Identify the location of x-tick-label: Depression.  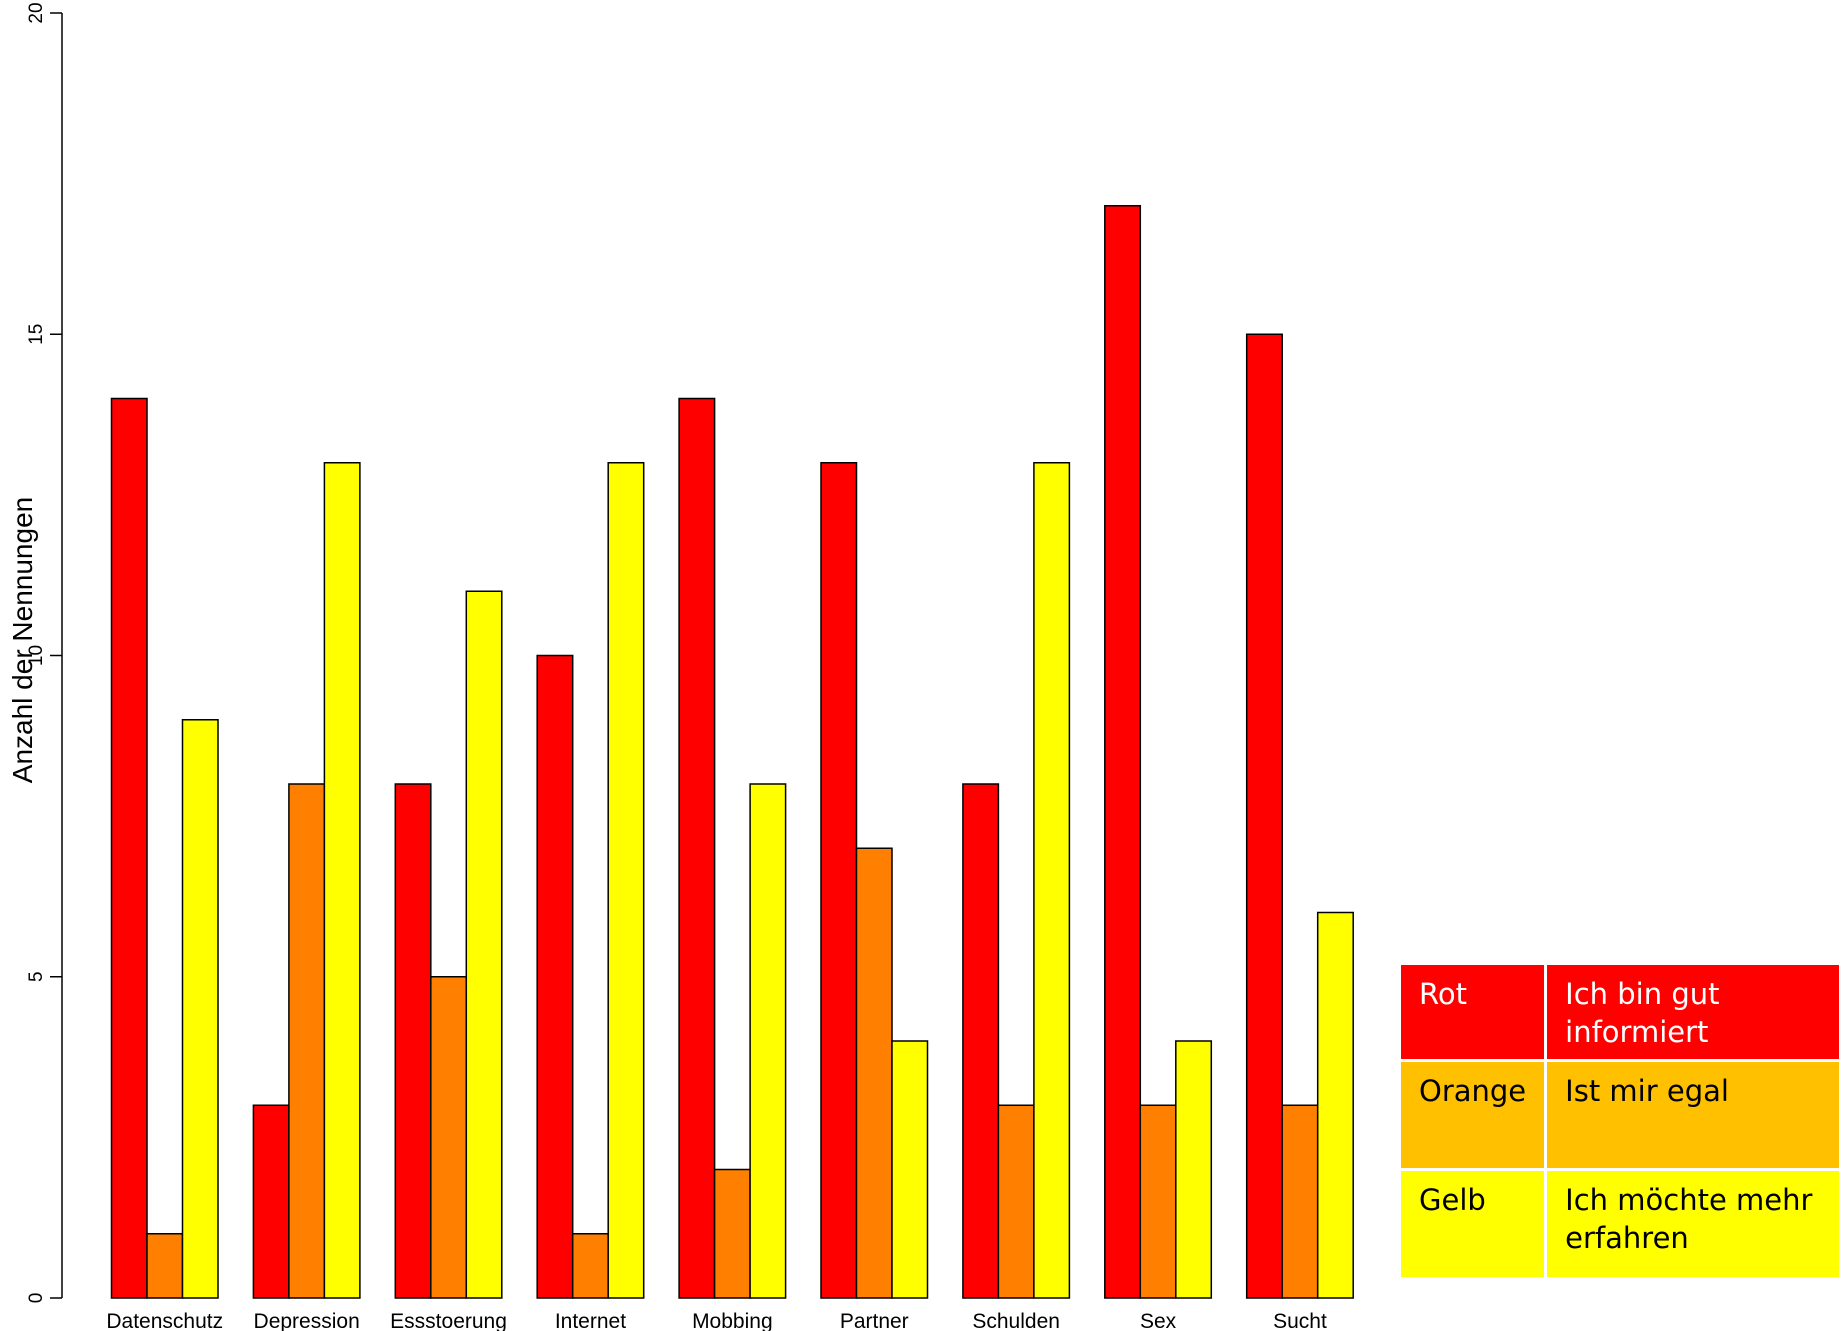
(307, 1320).